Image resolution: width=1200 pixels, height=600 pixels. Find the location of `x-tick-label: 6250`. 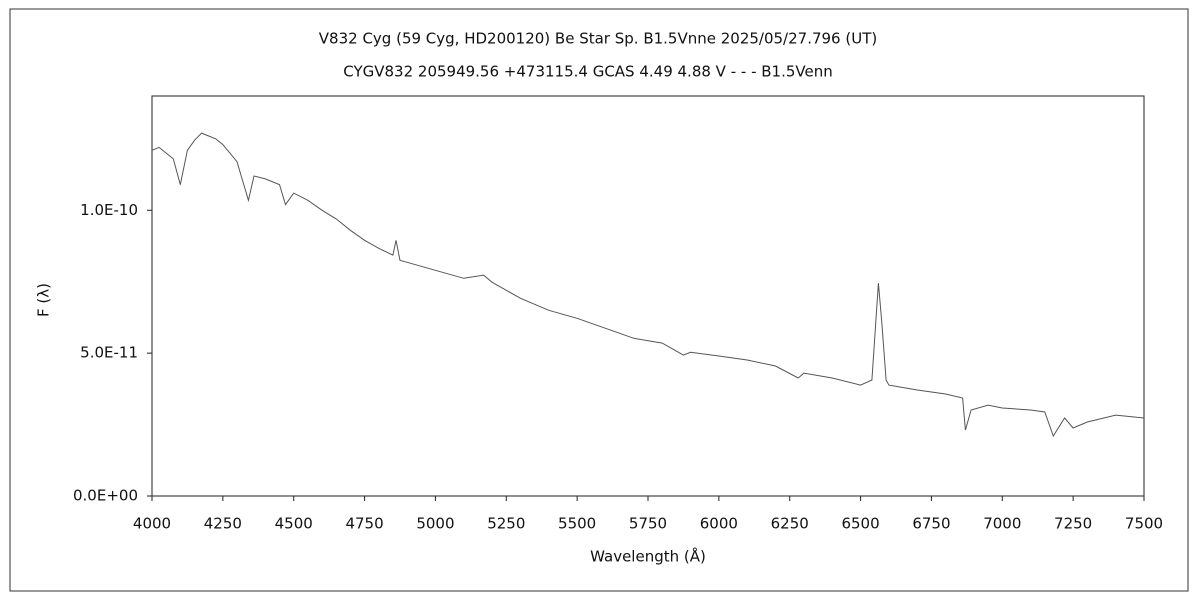

x-tick-label: 6250 is located at coordinates (790, 524).